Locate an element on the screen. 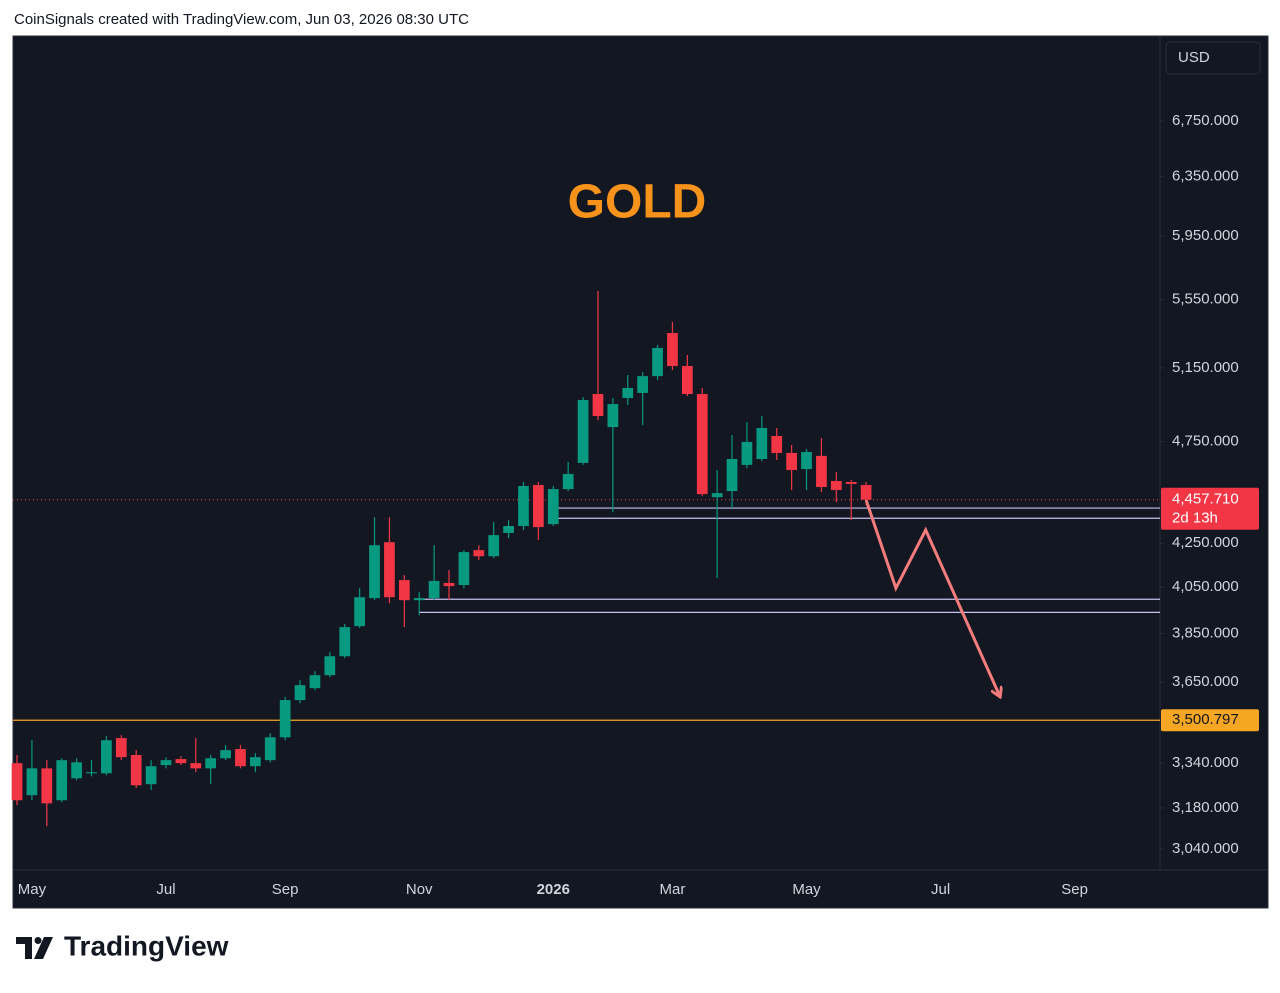 This screenshot has width=1280, height=993. chart-title: GOLD is located at coordinates (637, 202).